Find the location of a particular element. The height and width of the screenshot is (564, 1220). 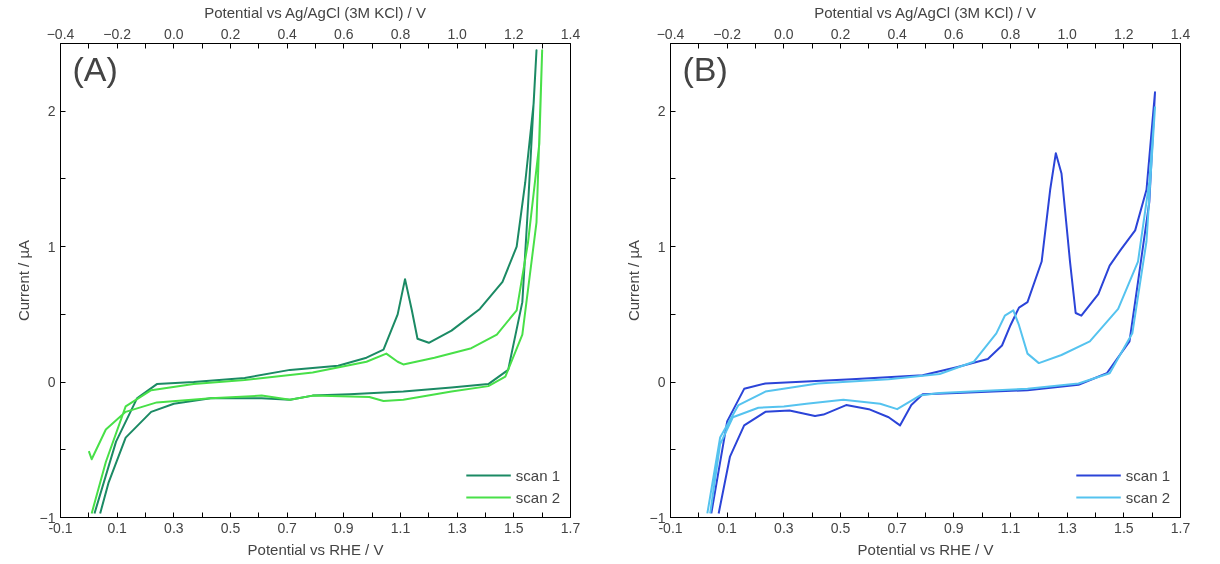

annotation: (B) is located at coordinates (705, 68).